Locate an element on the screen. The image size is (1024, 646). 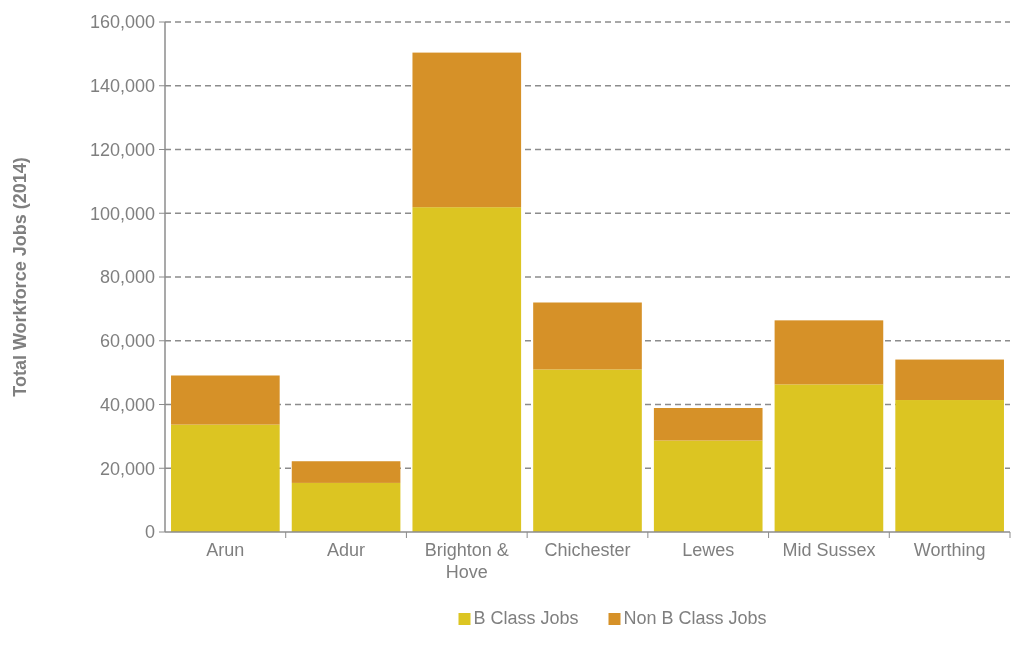
x-tick-label: Brighton & Hove is located at coordinates (466, 561).